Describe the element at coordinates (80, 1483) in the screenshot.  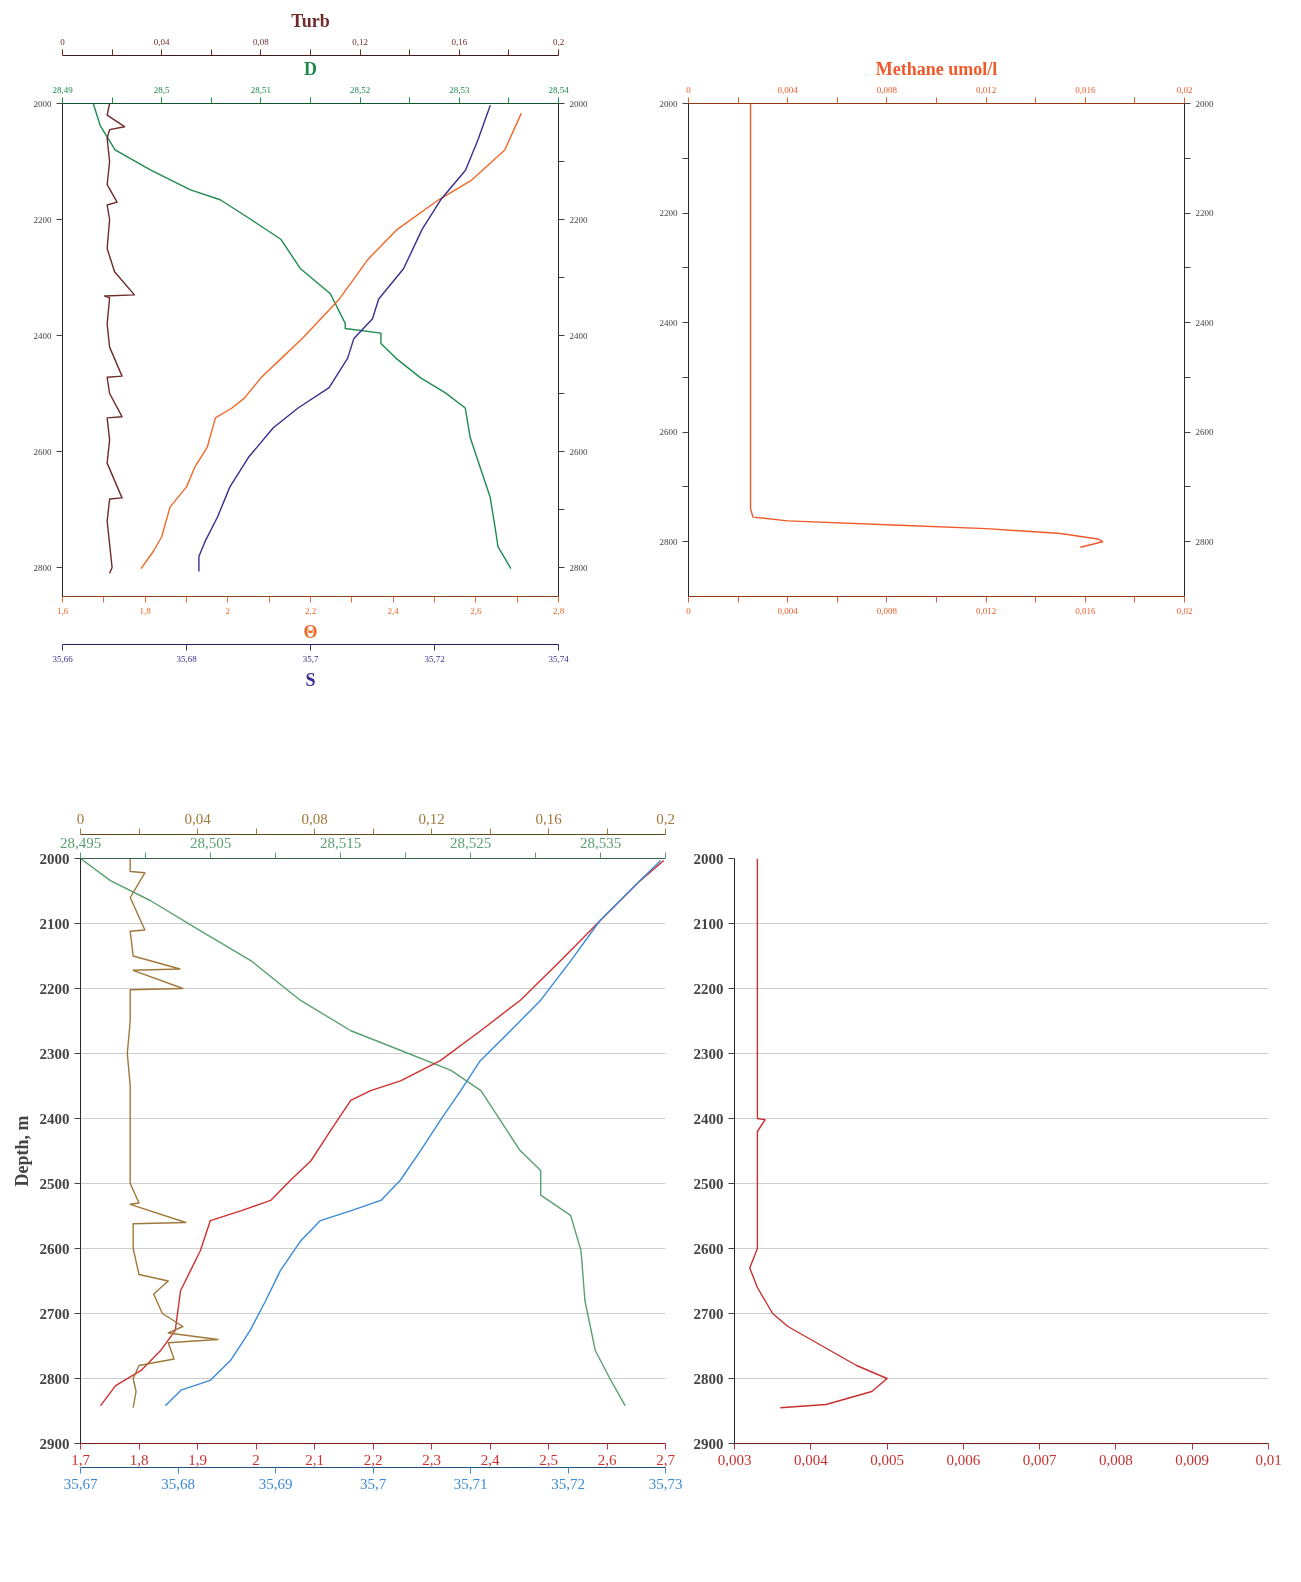
I see `x-tick-label: 35,67` at that location.